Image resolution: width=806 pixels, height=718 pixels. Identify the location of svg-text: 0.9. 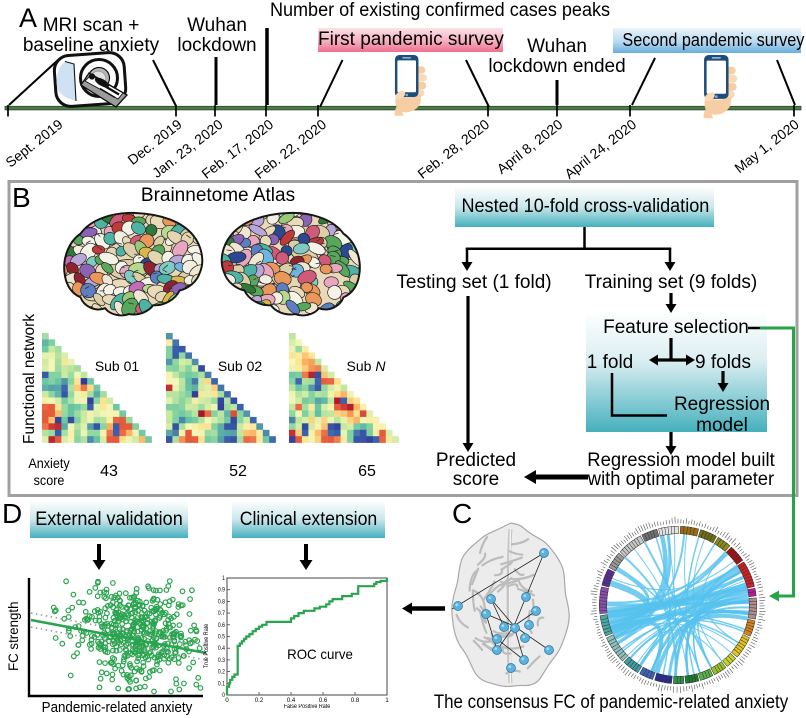
(221, 590).